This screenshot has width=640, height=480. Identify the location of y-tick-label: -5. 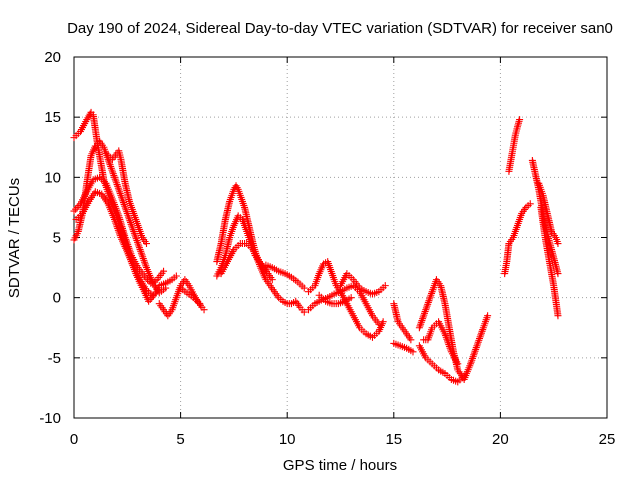
(54, 358).